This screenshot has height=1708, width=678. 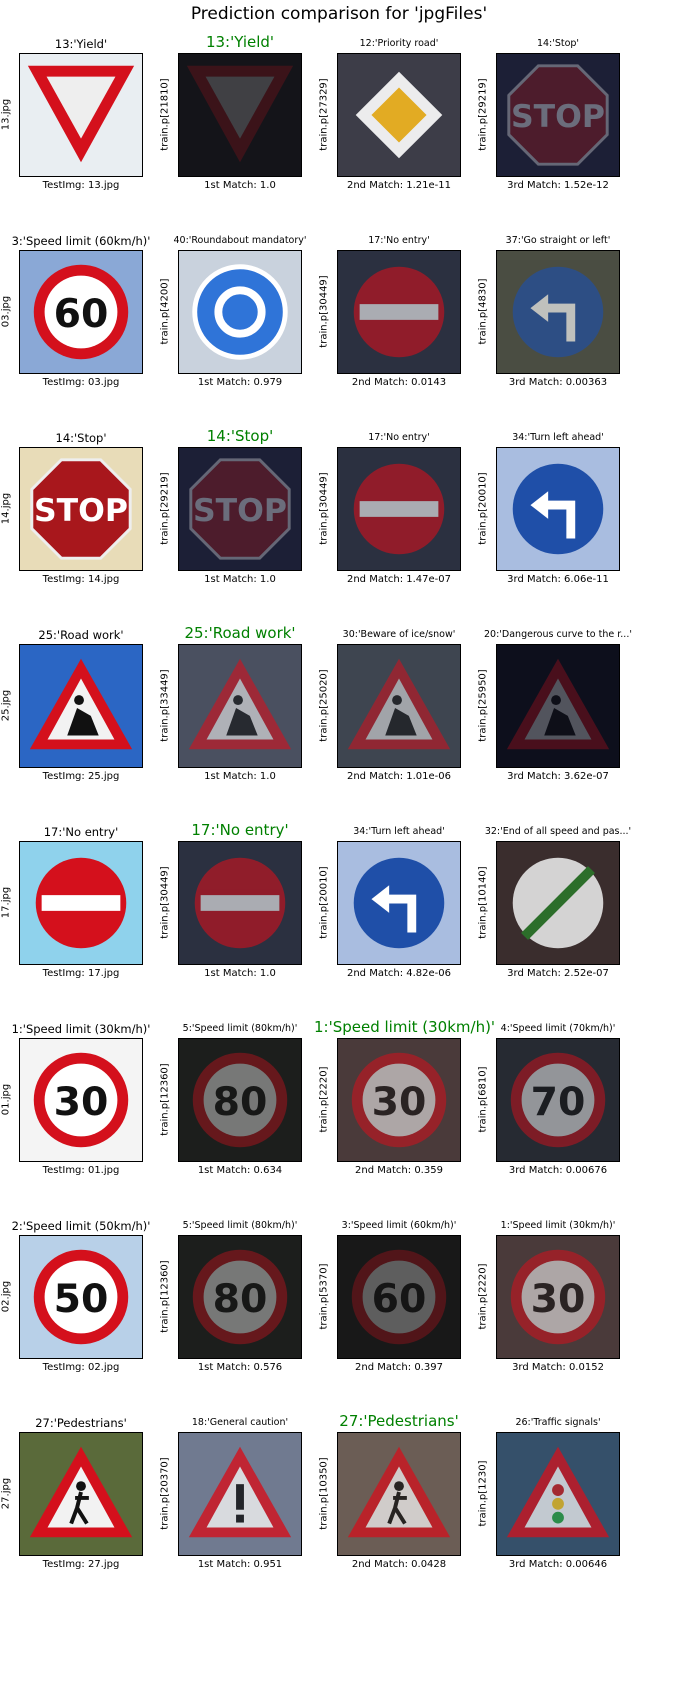 What do you see at coordinates (483, 508) in the screenshot?
I see `train-index-label: train.p[20010]` at bounding box center [483, 508].